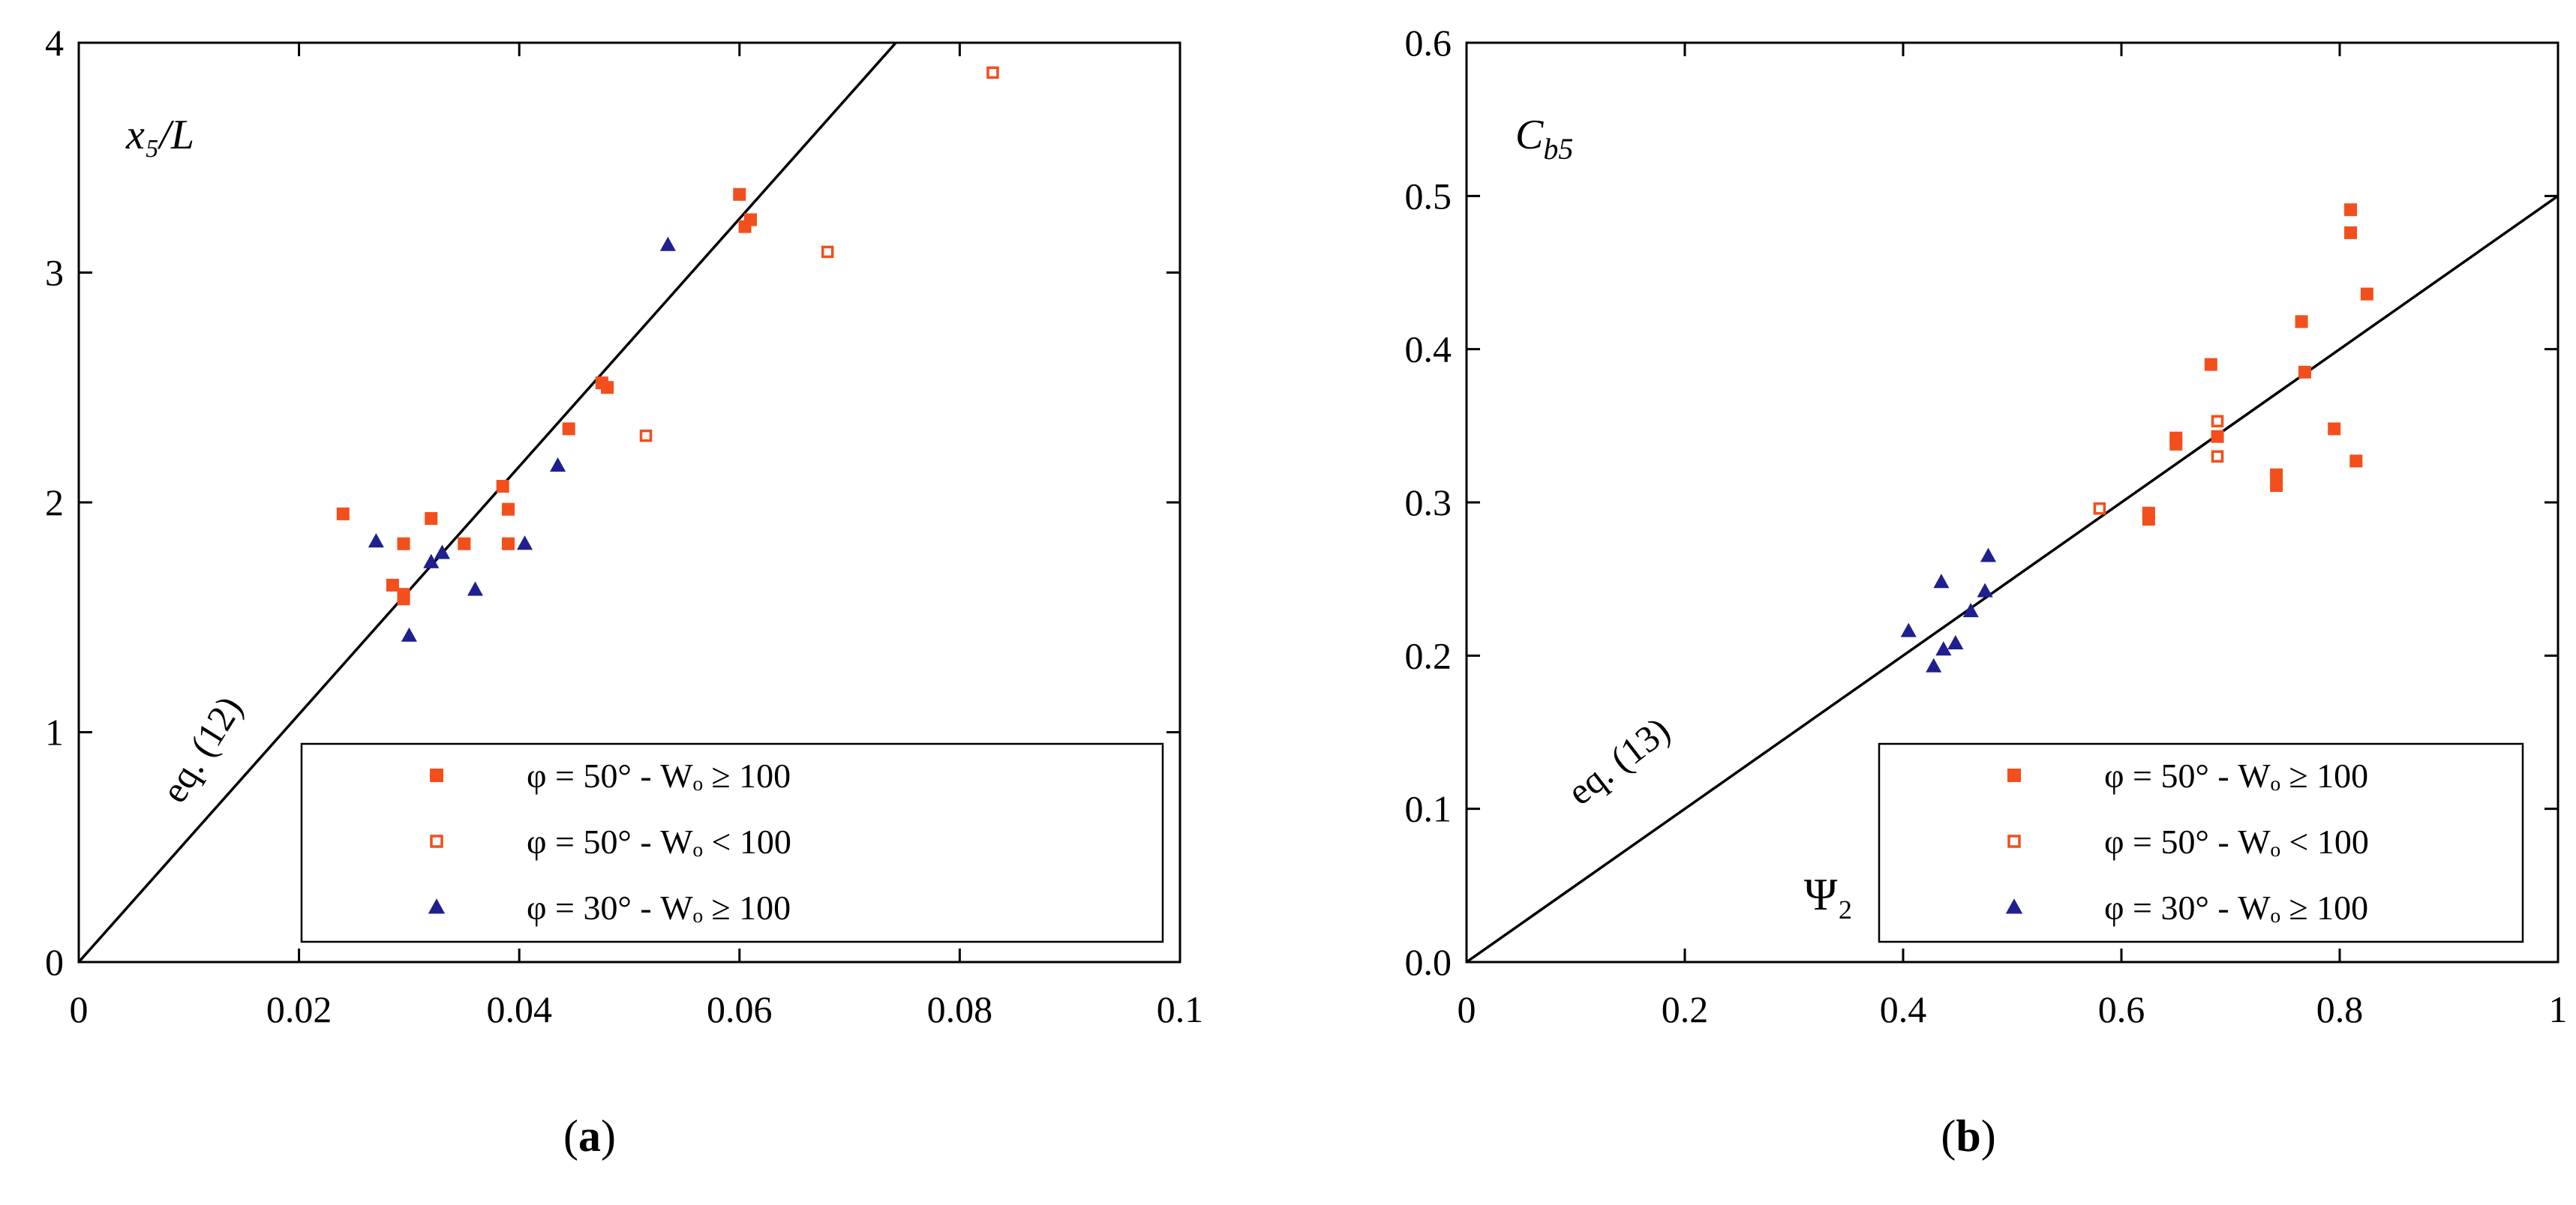 The height and width of the screenshot is (1205, 2576). Describe the element at coordinates (54, 273) in the screenshot. I see `y-tick-label: 3` at that location.